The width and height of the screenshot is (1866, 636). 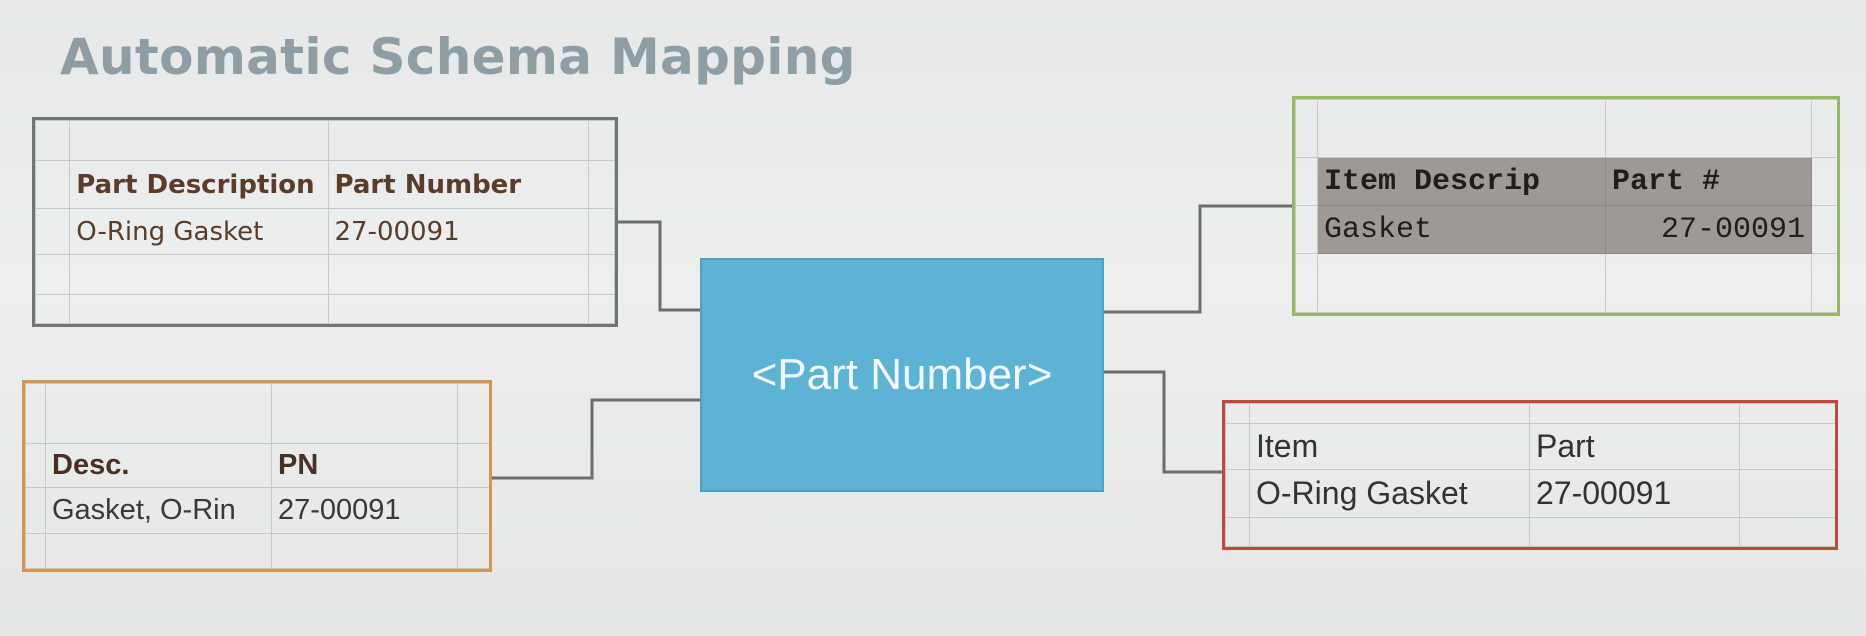 I want to click on header-cell: Part, so click(x=1634, y=446).